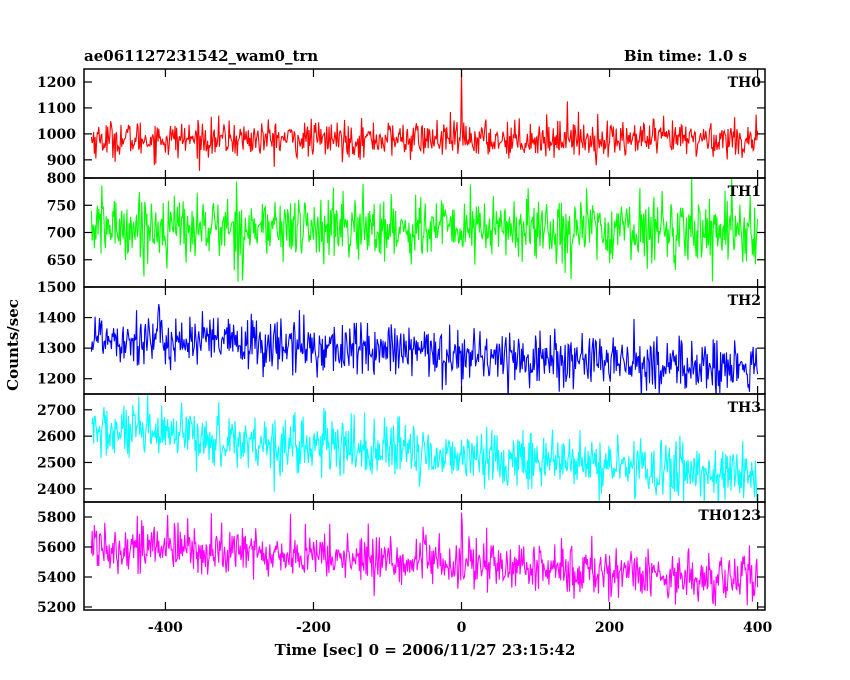 The width and height of the screenshot is (850, 680). What do you see at coordinates (56, 135) in the screenshot?
I see `y-tick-label: 1000` at bounding box center [56, 135].